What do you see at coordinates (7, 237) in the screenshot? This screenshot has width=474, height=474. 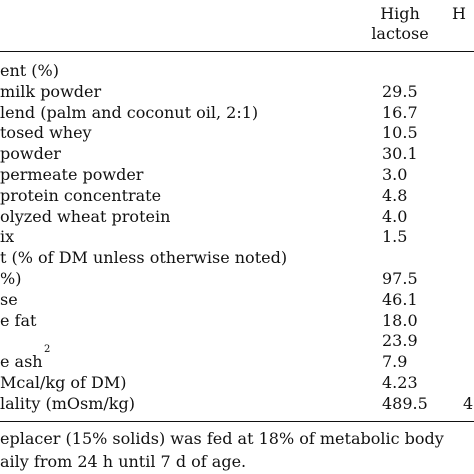 I see `row-label: ix` at bounding box center [7, 237].